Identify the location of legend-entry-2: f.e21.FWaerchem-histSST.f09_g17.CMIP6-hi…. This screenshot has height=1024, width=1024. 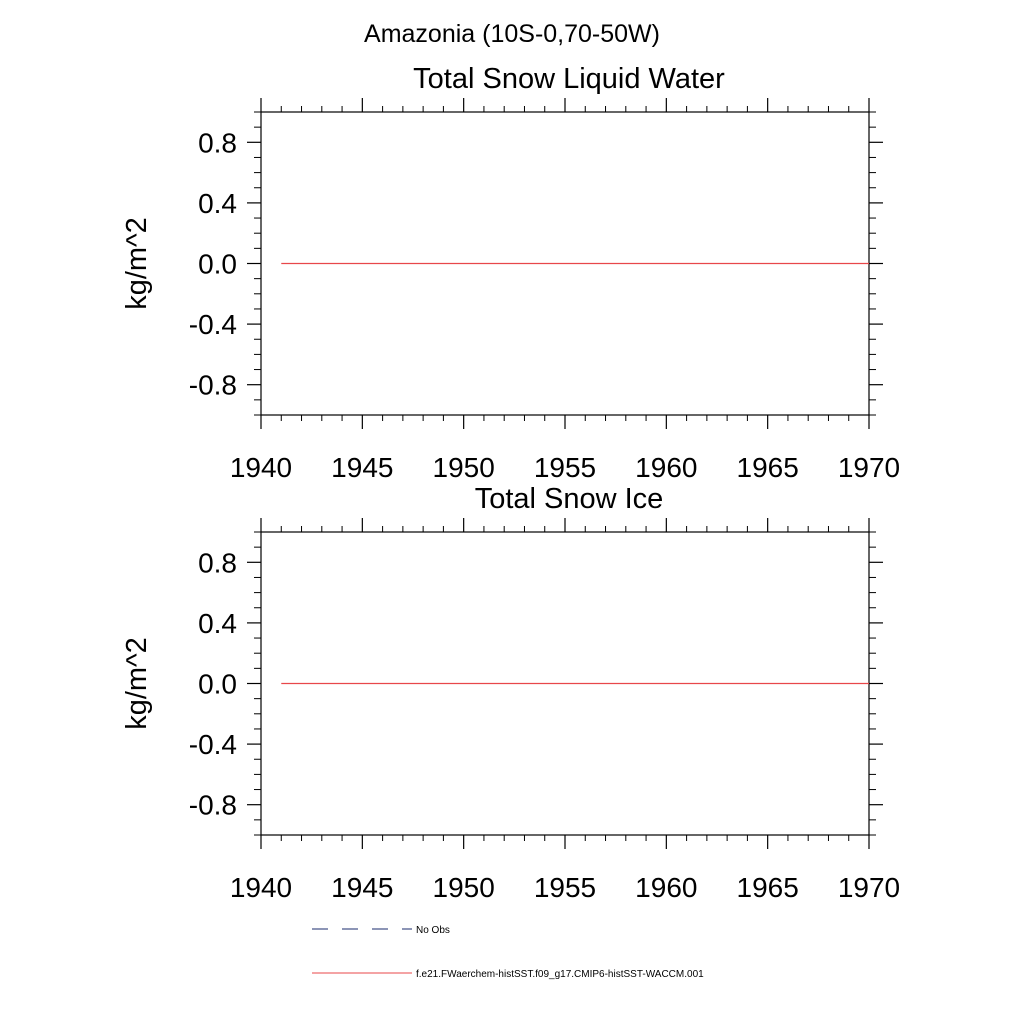
(508, 974).